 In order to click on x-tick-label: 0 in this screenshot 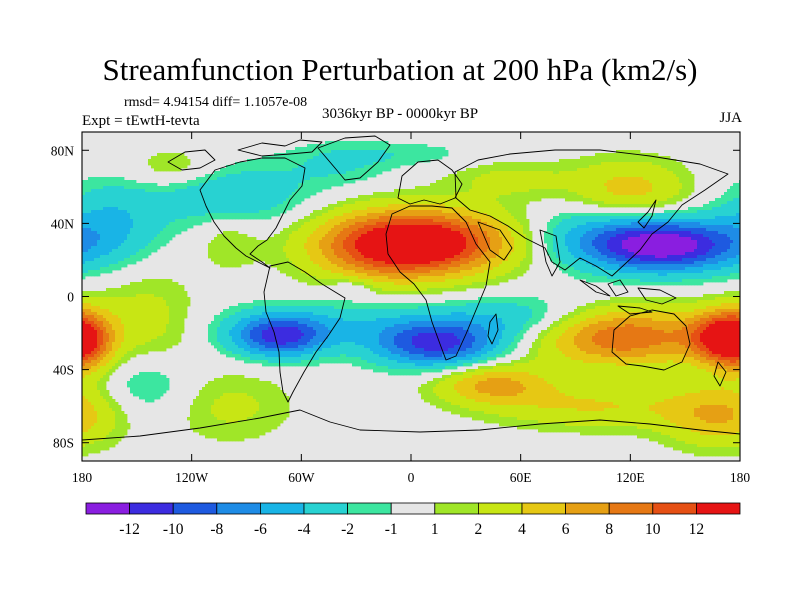, I will do `click(411, 477)`.